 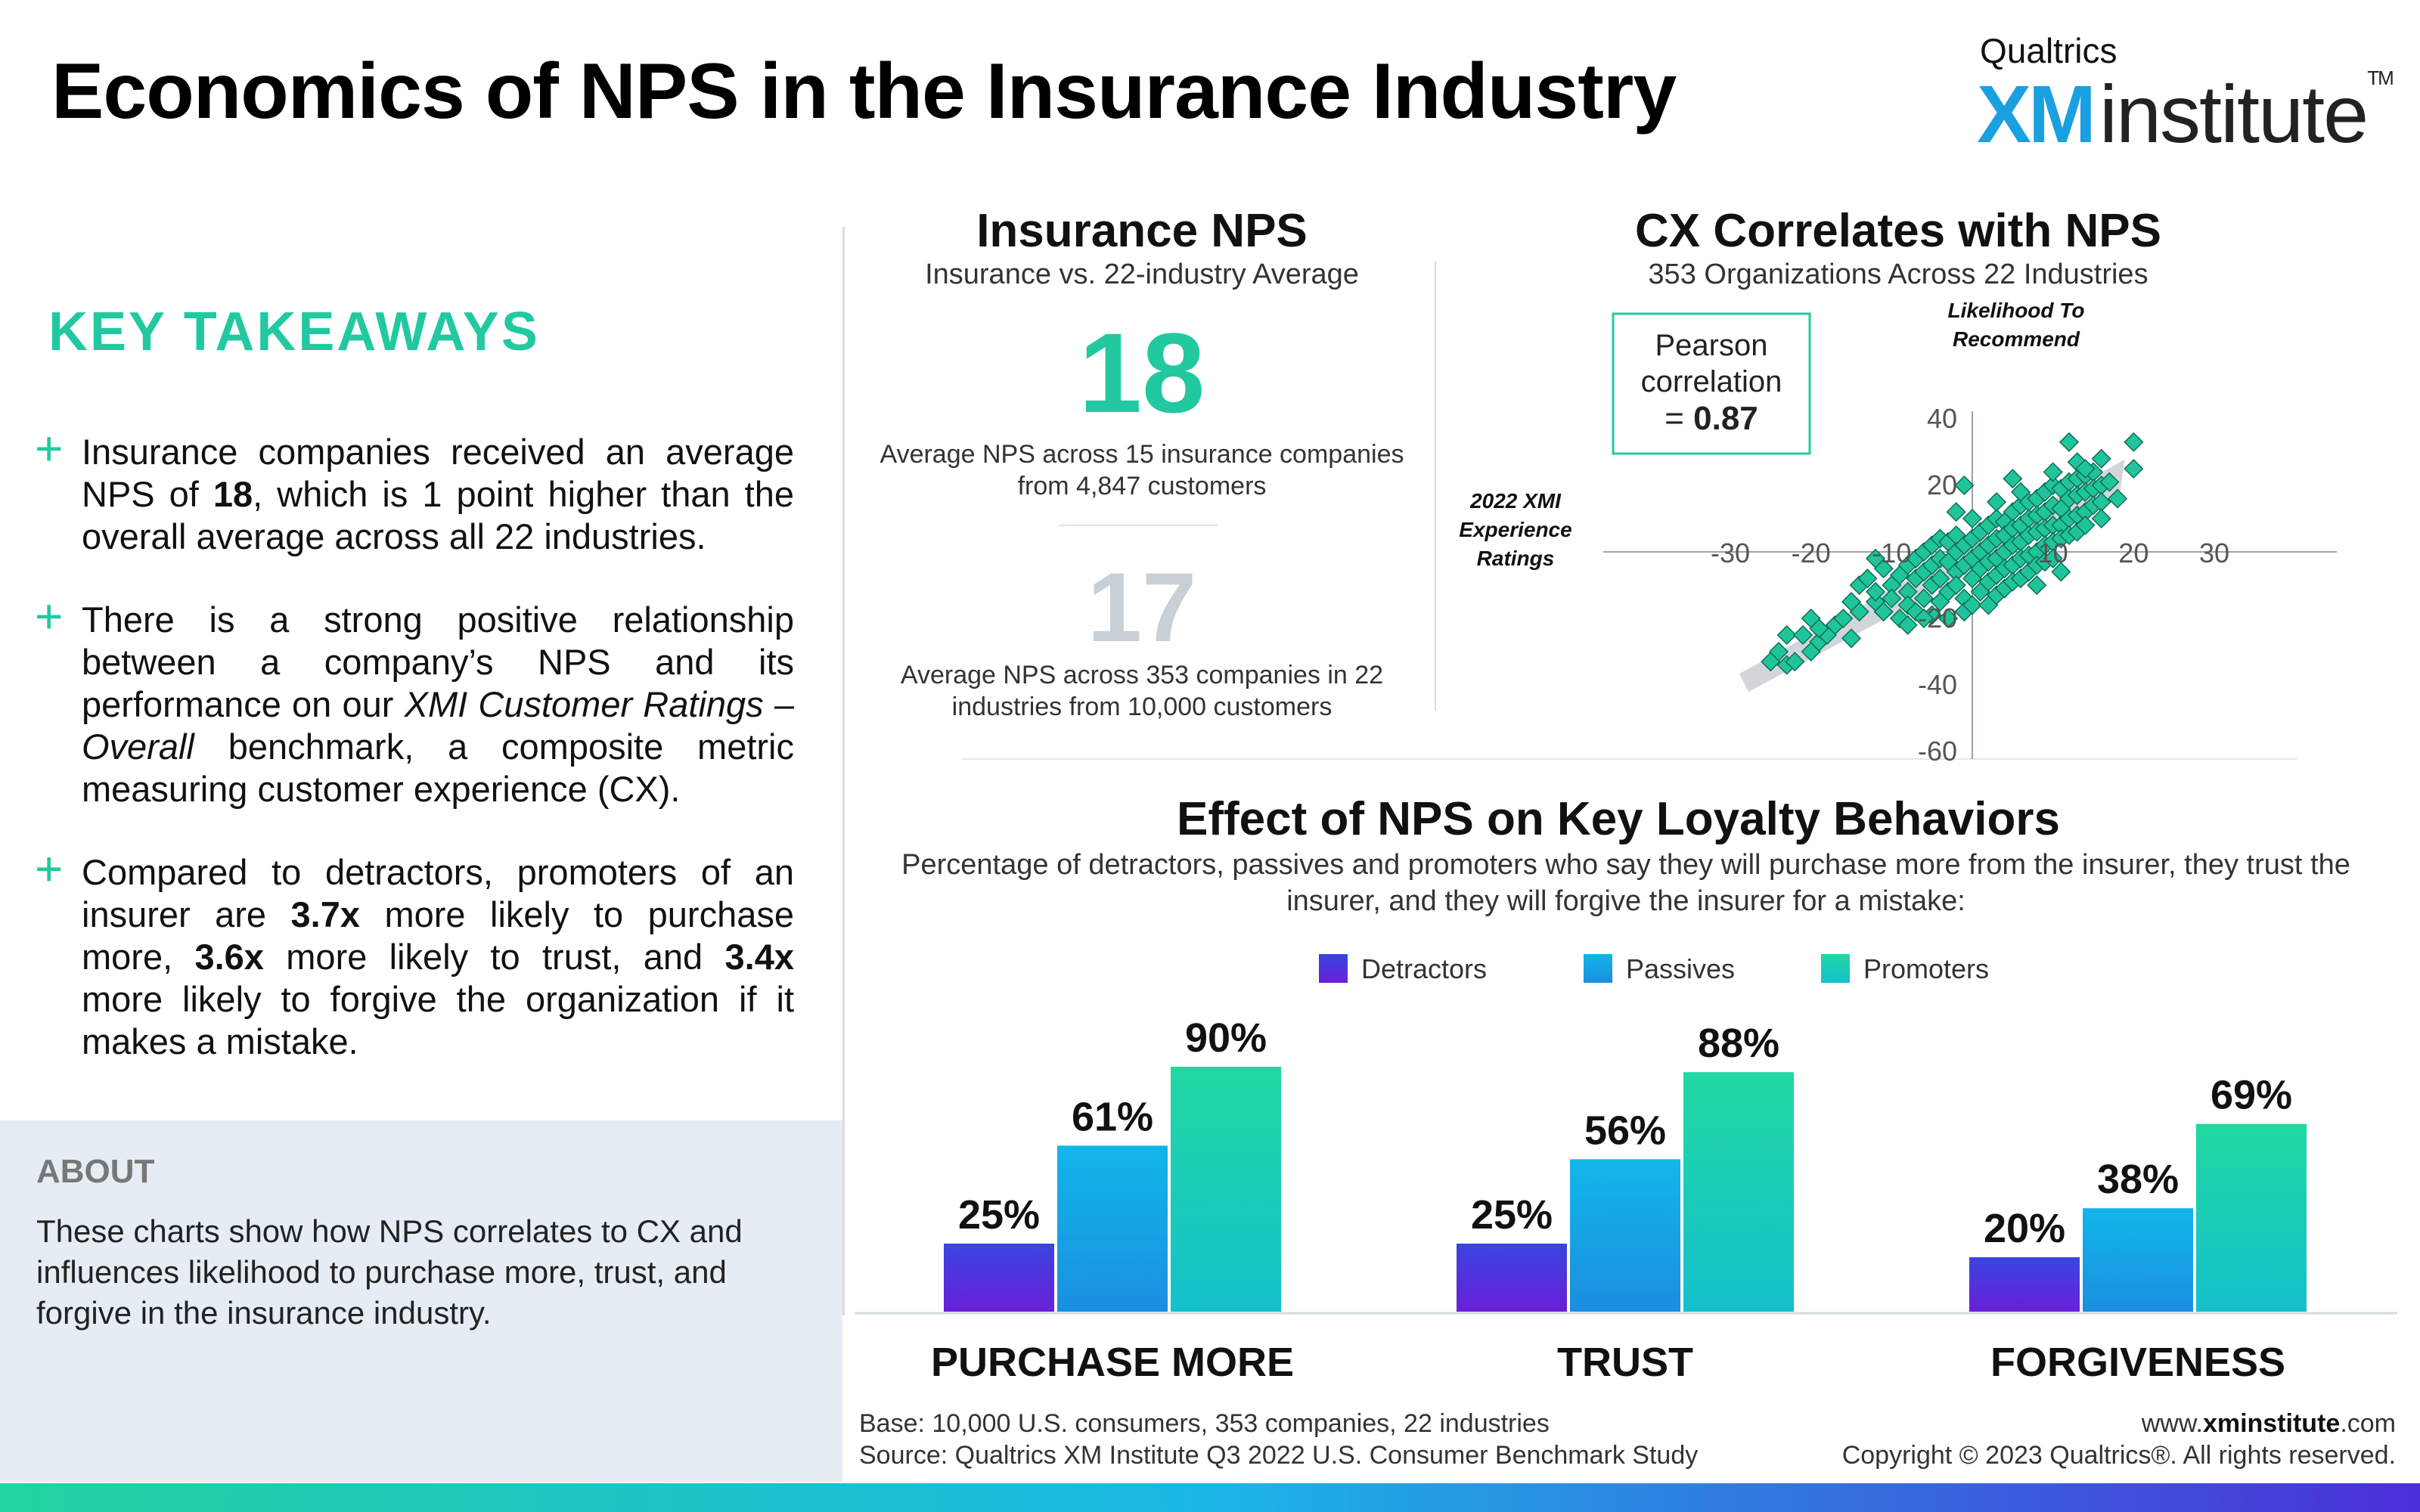 What do you see at coordinates (2380, 78) in the screenshot?
I see `logo-tm: TM` at bounding box center [2380, 78].